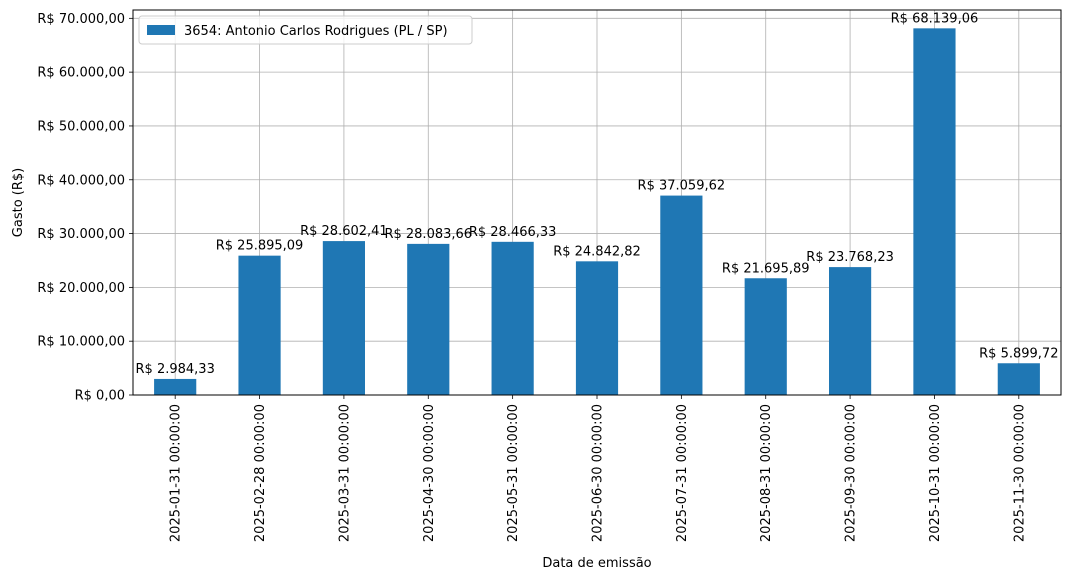 This screenshot has height=580, width=1072. I want to click on bar-value-label: R$ 24.842,82, so click(597, 251).